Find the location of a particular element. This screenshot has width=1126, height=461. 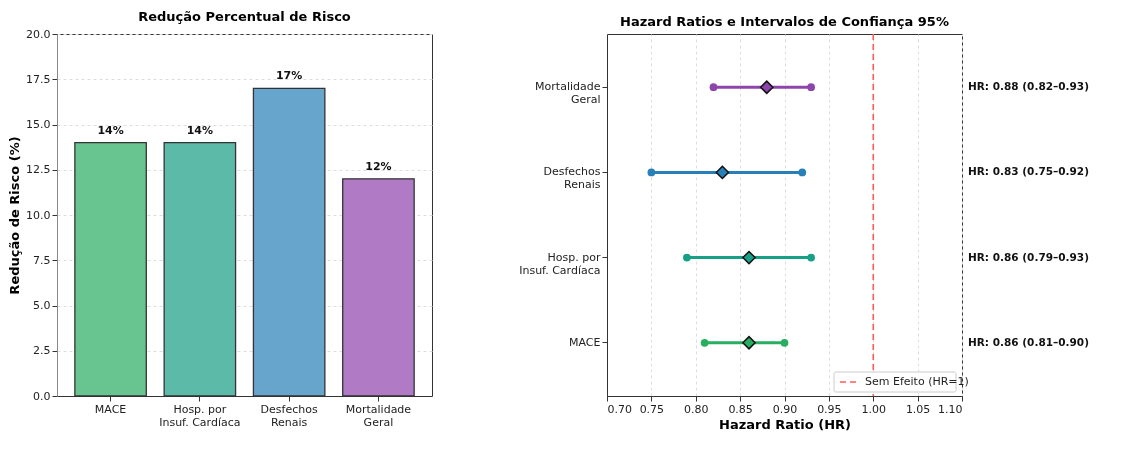

data-label: 12% is located at coordinates (378, 166).